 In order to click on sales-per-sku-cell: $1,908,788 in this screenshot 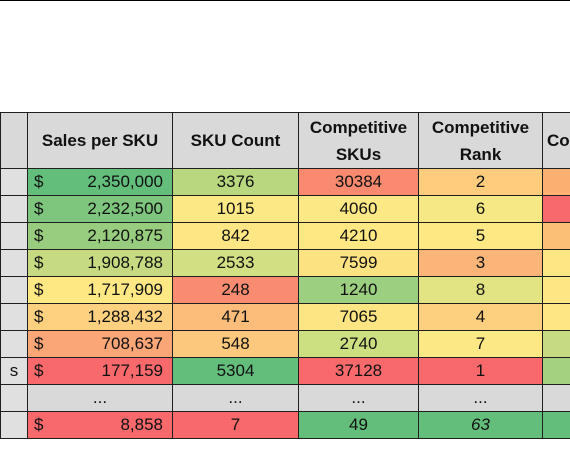, I will do `click(100, 263)`.